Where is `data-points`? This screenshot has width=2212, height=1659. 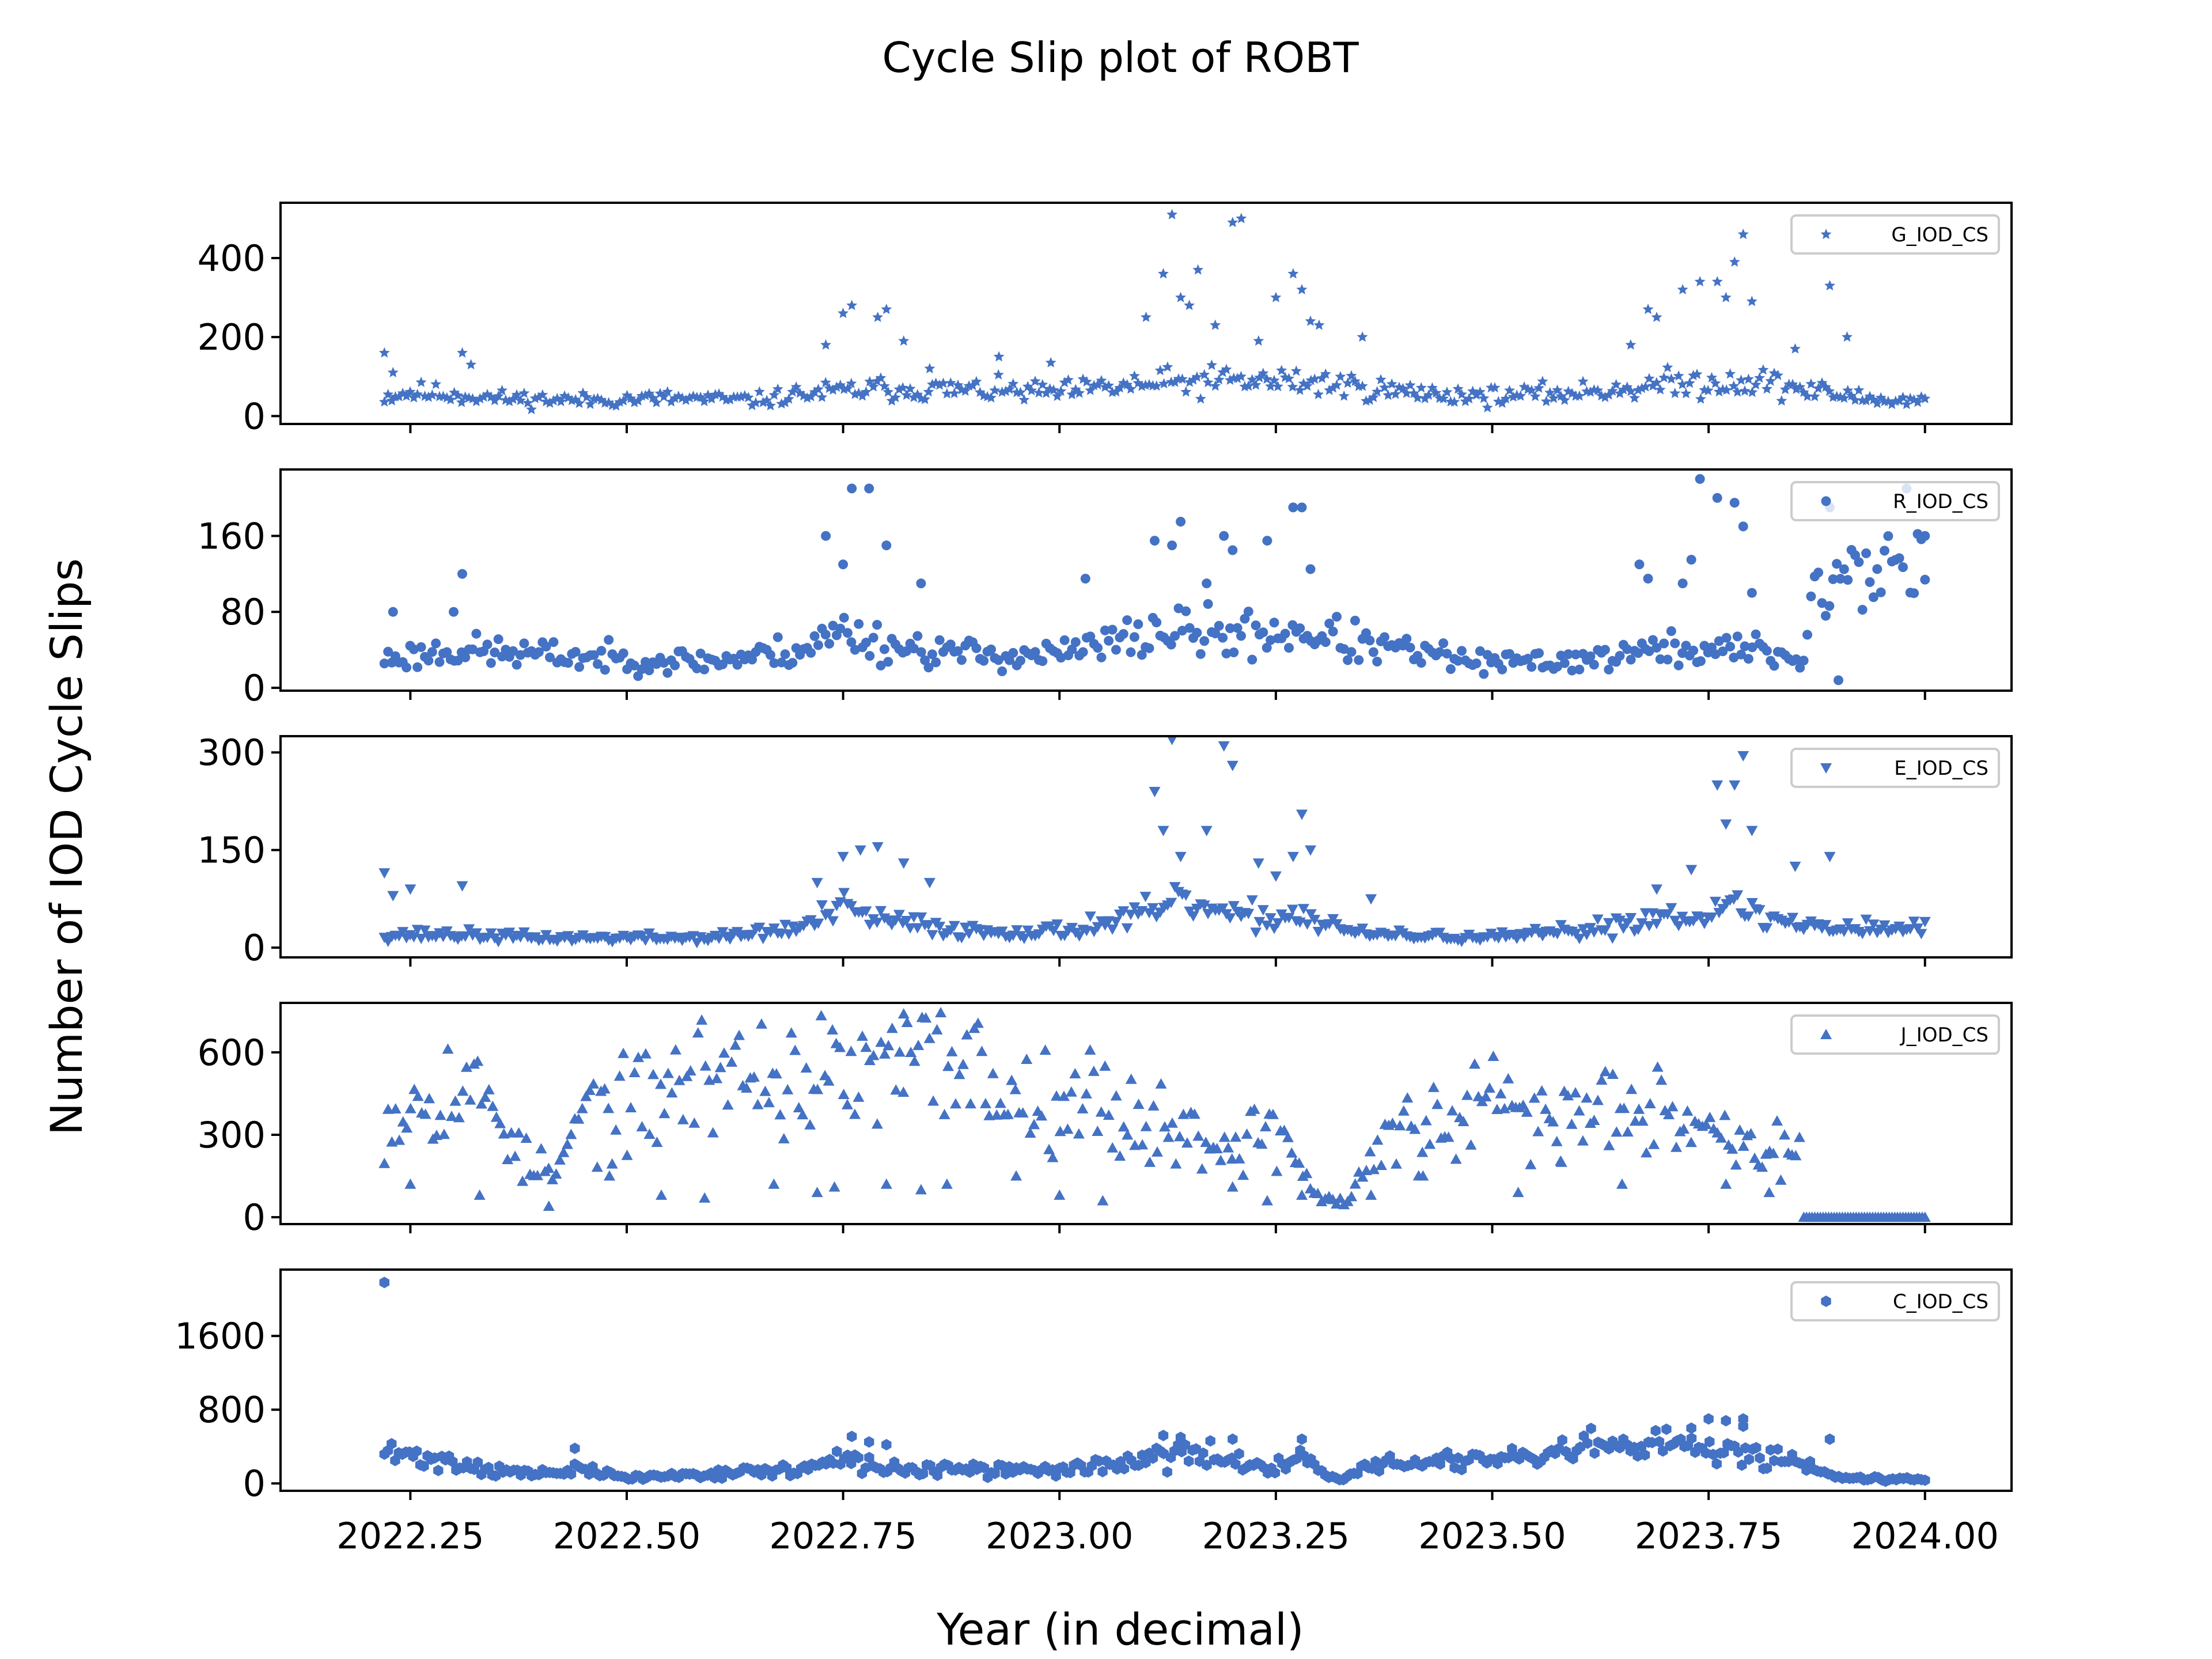
data-points is located at coordinates (1154, 842).